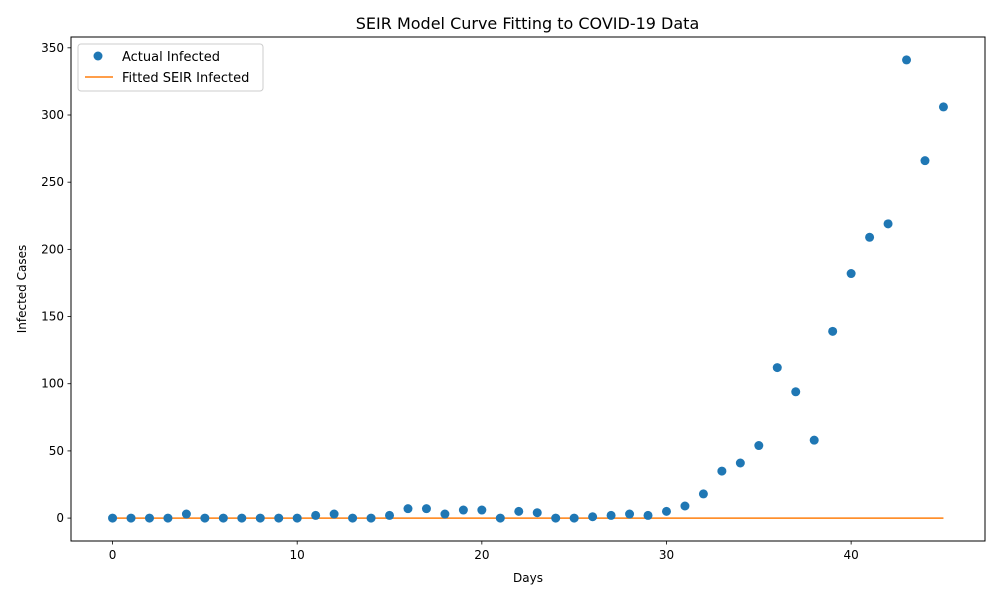  I want to click on legend-box, so click(170, 67).